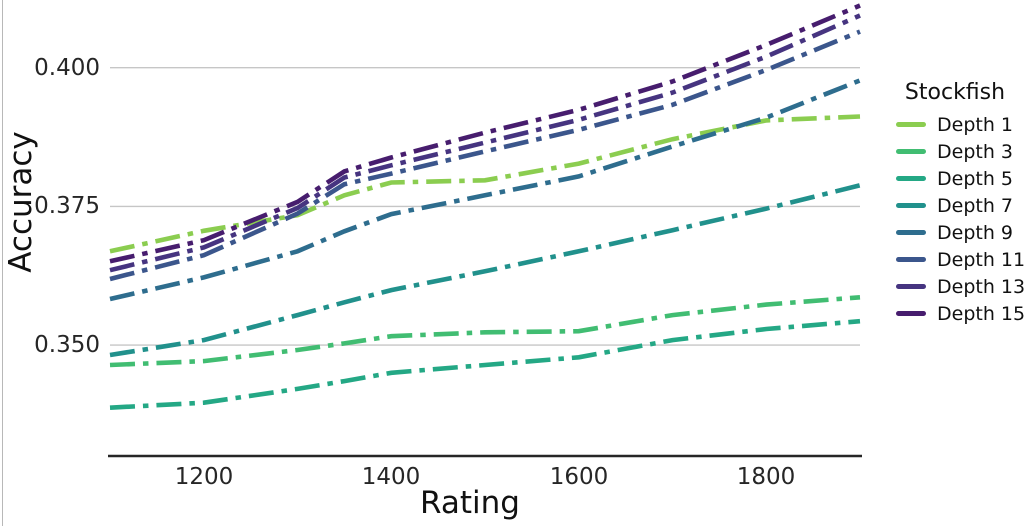 Image resolution: width=1024 pixels, height=526 pixels. Describe the element at coordinates (67, 206) in the screenshot. I see `y-tick-label: 0.375` at that location.